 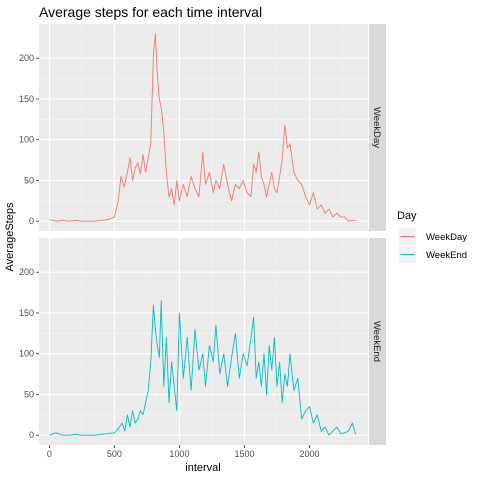 I want to click on x-tick-label: 500, so click(x=114, y=454).